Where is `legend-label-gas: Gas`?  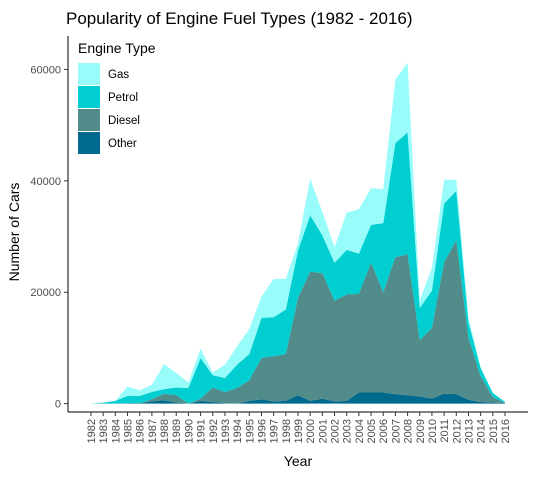
legend-label-gas: Gas is located at coordinates (118, 75).